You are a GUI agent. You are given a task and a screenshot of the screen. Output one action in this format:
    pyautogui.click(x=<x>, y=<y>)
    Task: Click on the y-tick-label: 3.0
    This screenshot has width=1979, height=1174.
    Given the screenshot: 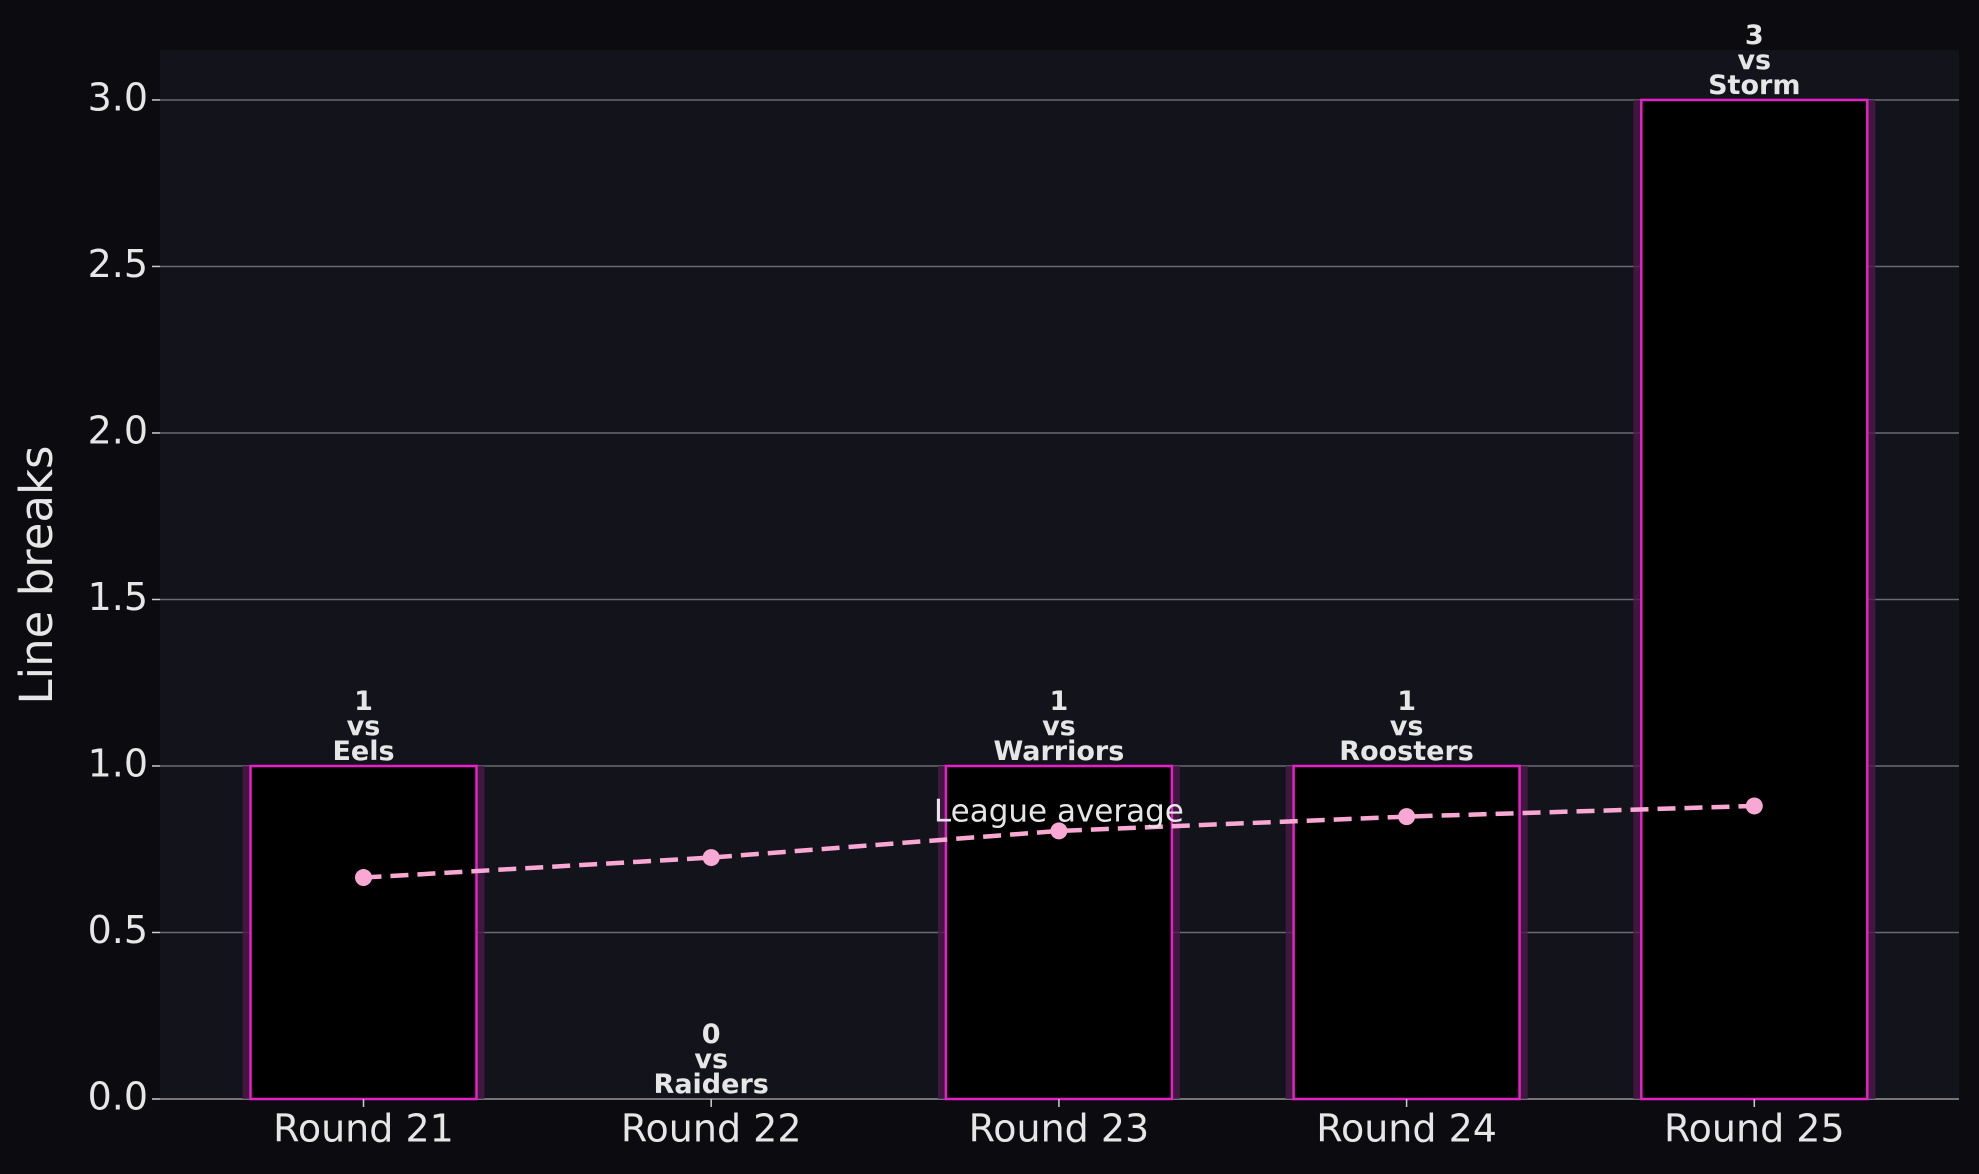 What is the action you would take?
    pyautogui.click(x=118, y=97)
    